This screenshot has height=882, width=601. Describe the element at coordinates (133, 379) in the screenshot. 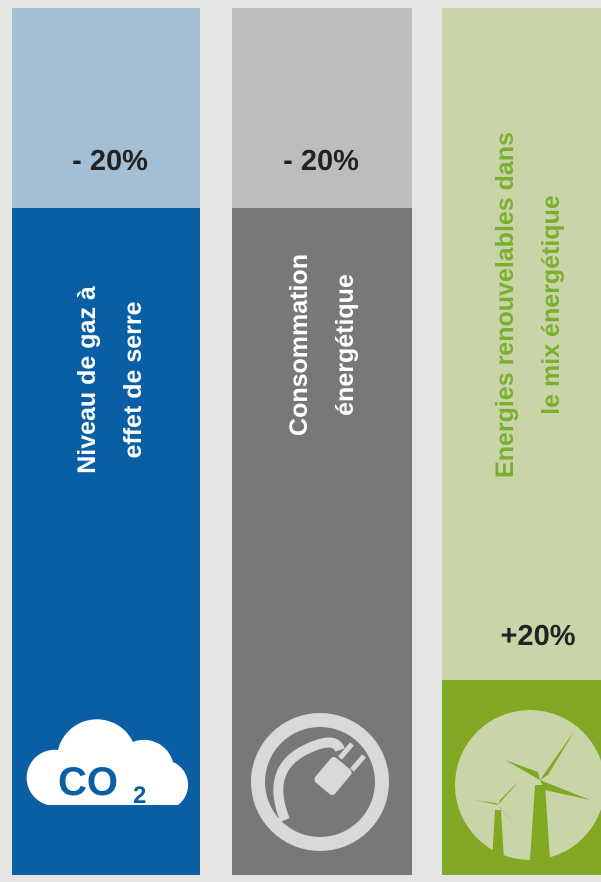

I see `label-line: effet de serre` at that location.